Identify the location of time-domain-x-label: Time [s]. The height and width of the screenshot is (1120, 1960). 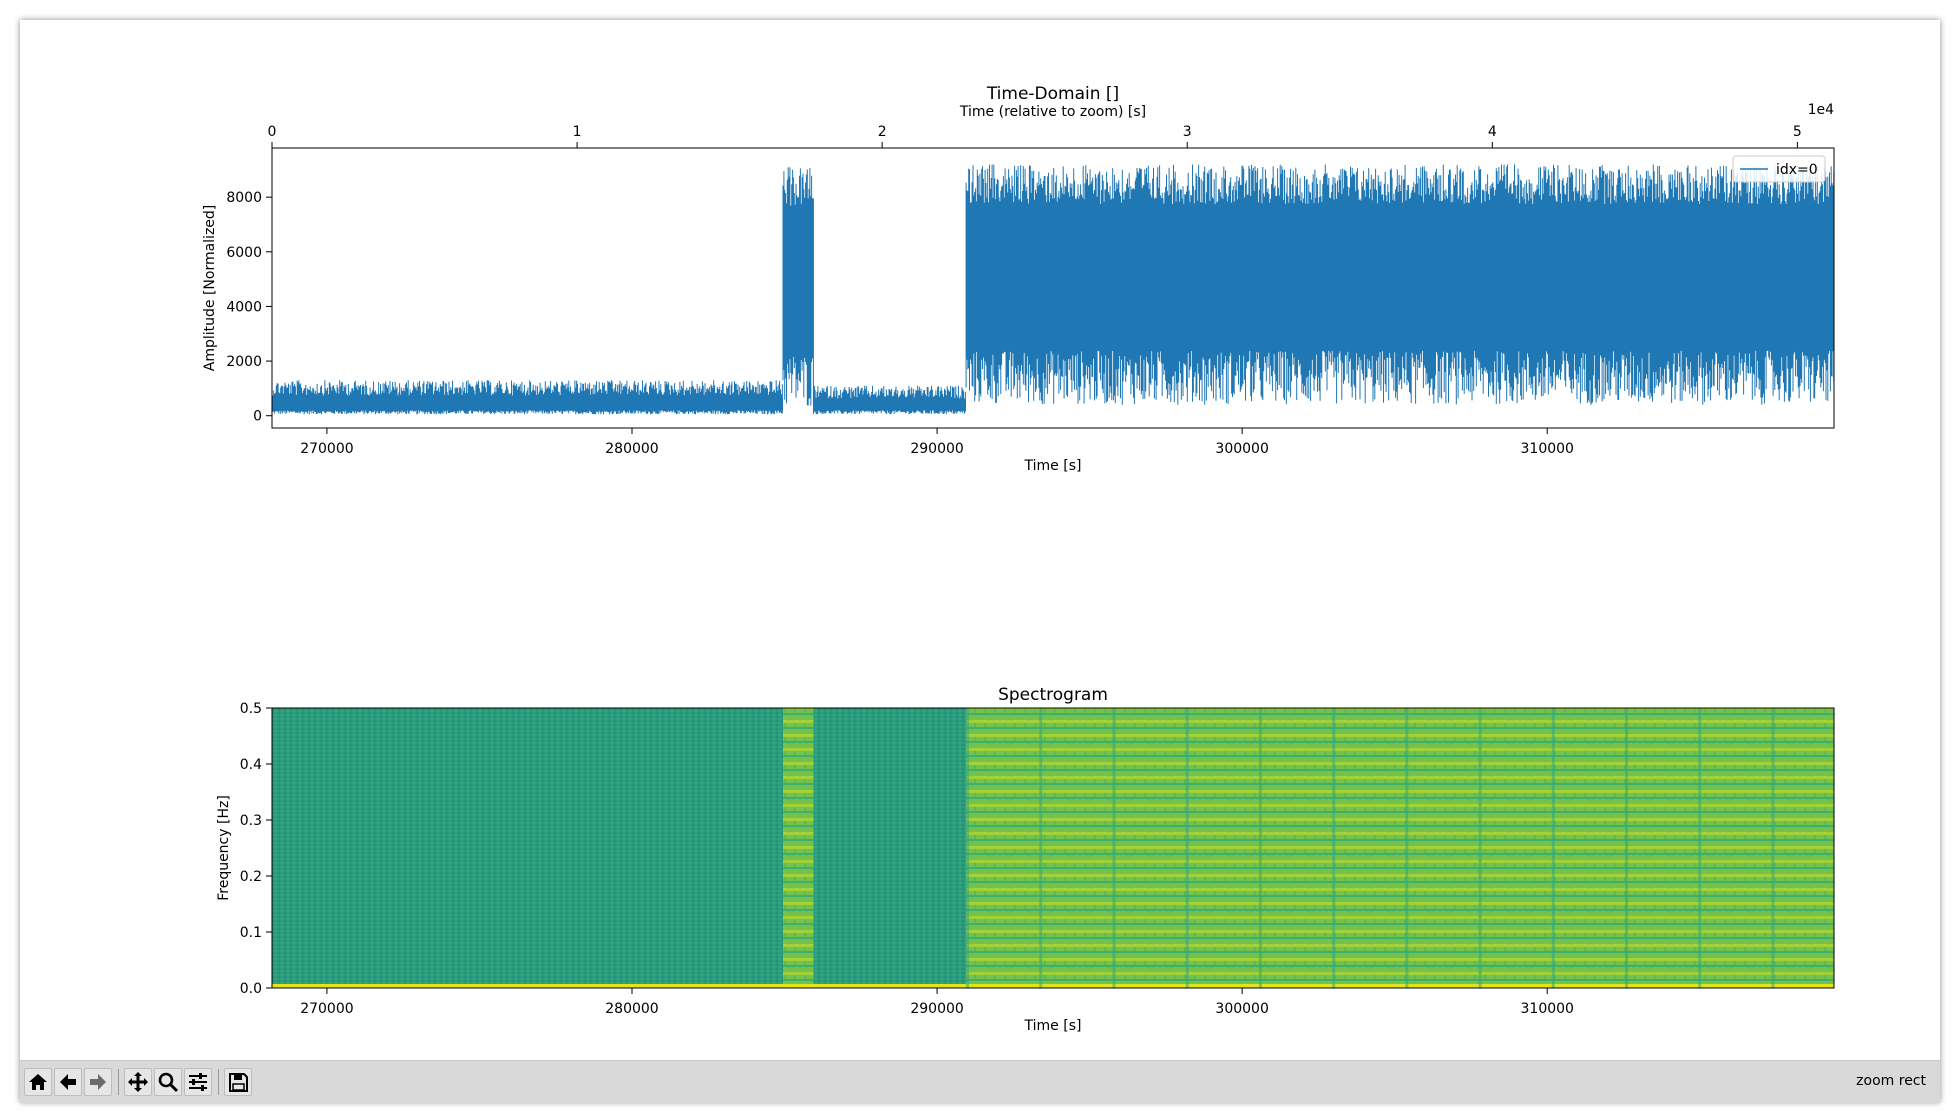
(1053, 466).